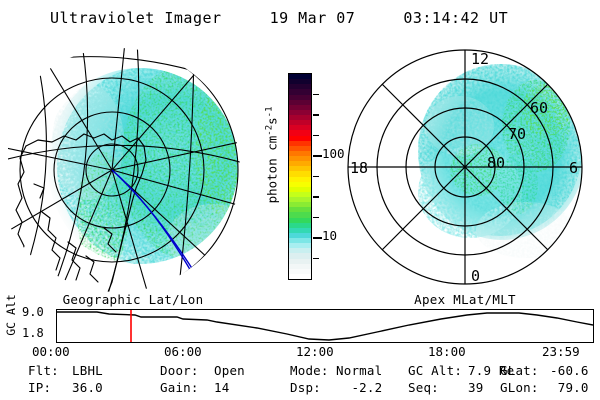 The width and height of the screenshot is (600, 400). Describe the element at coordinates (183, 351) in the screenshot. I see `altitude-xtick-1: 06:00` at that location.